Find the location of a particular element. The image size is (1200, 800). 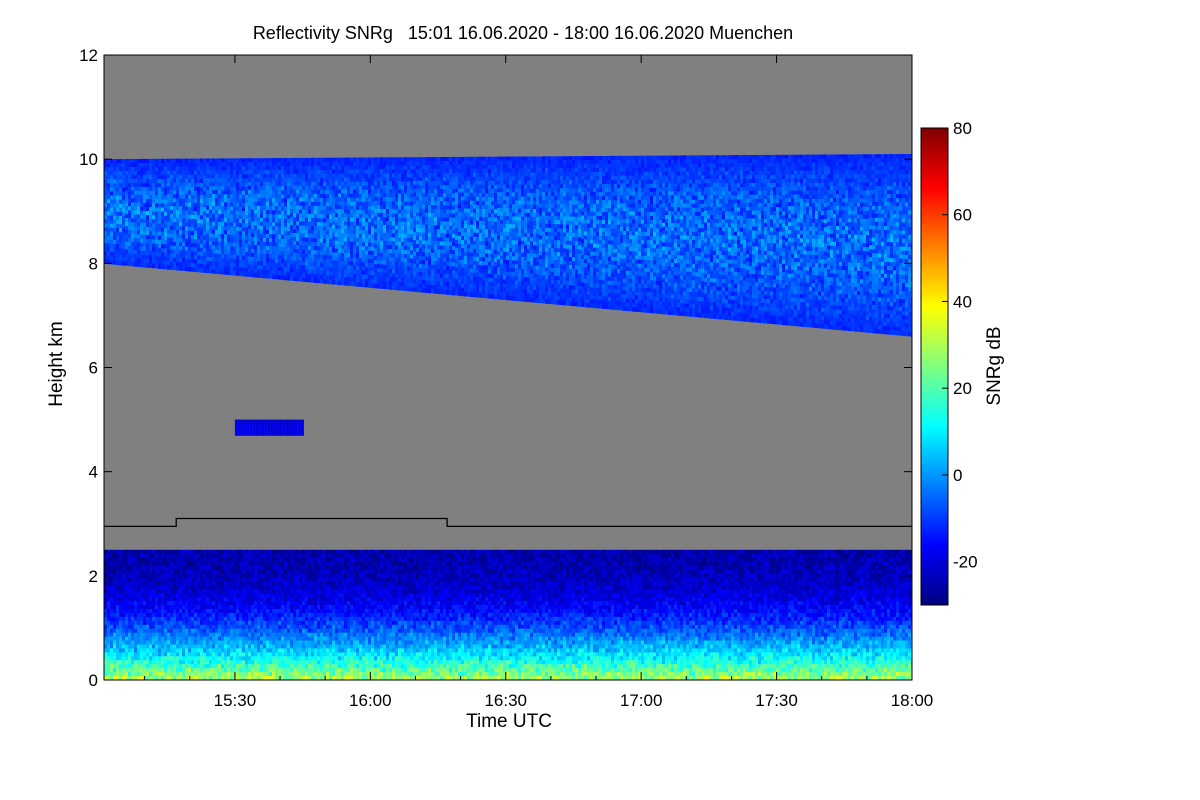

overlay-line is located at coordinates (508, 522).